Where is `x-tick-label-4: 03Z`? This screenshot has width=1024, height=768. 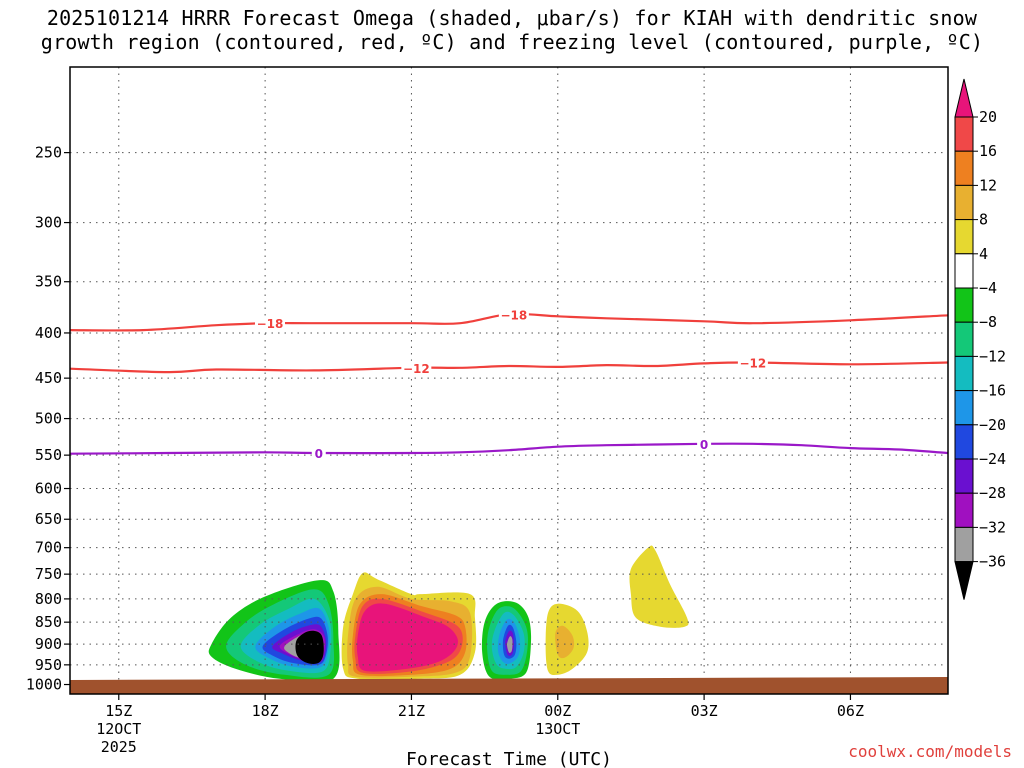 x-tick-label-4: 03Z is located at coordinates (704, 711).